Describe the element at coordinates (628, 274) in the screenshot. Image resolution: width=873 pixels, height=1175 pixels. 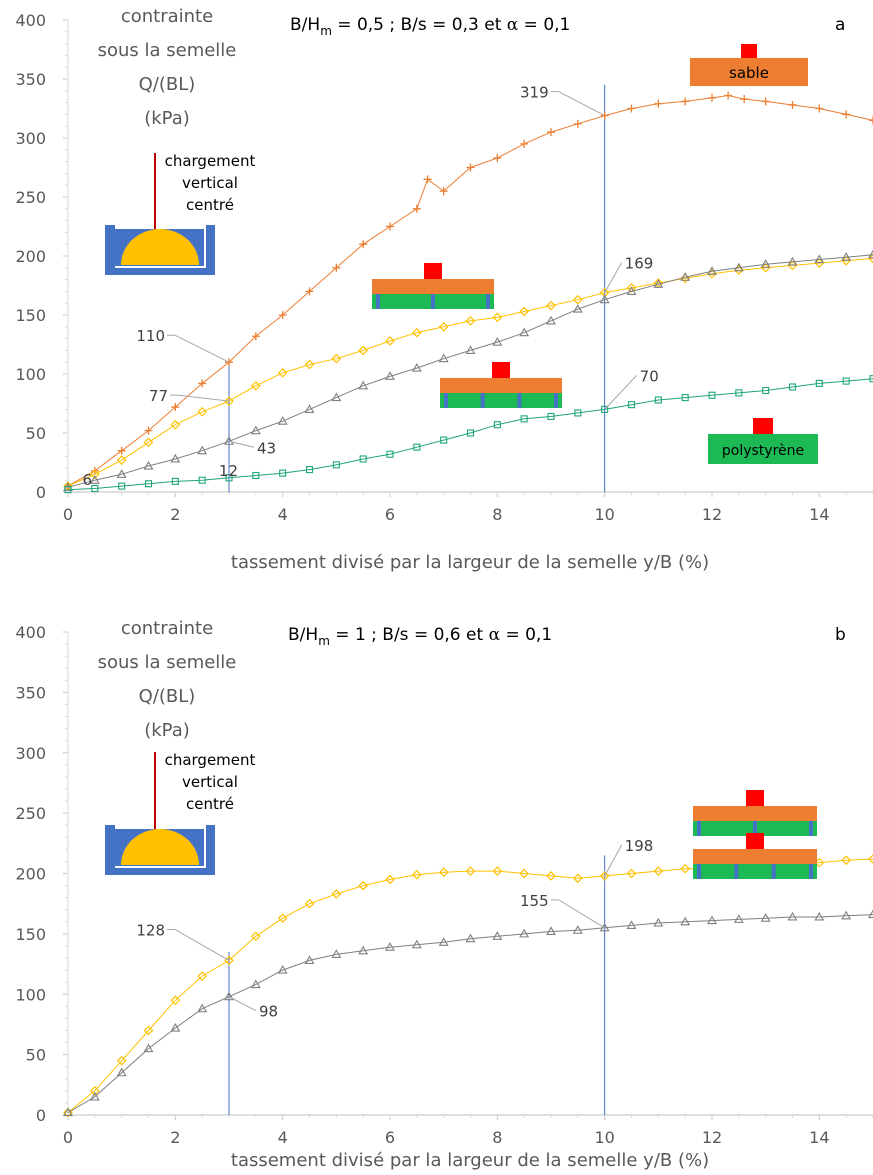
I see `annotation: 169` at that location.